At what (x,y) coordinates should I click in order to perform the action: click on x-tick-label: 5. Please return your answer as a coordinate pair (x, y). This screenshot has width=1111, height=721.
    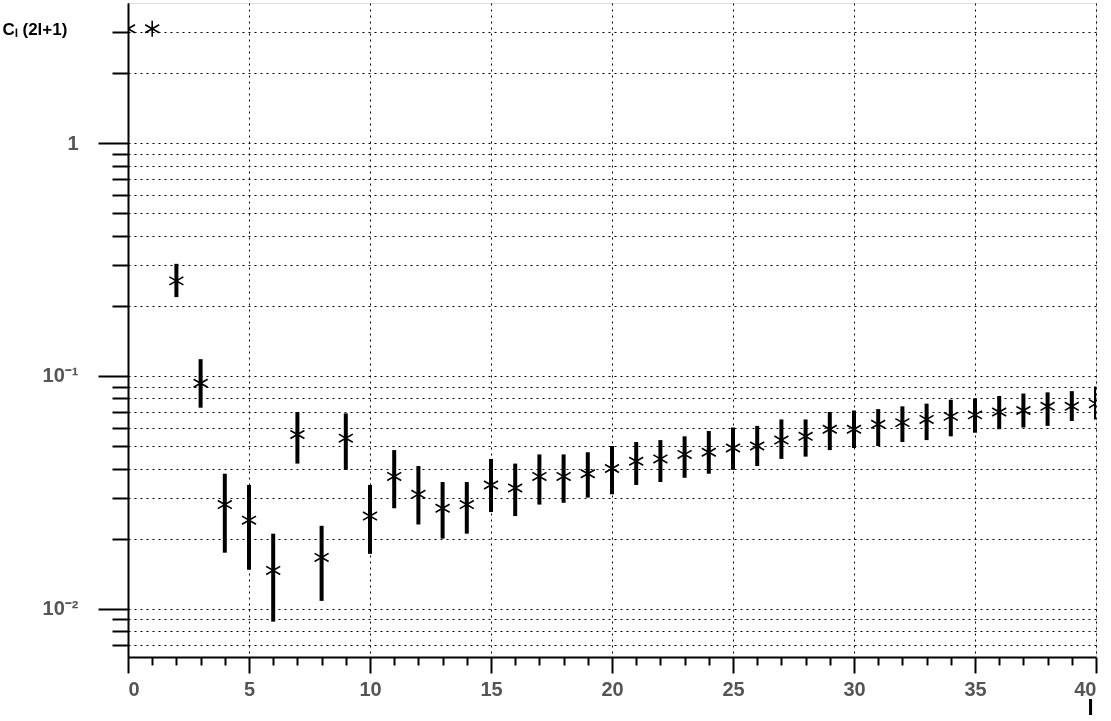
    Looking at the image, I should click on (249, 688).